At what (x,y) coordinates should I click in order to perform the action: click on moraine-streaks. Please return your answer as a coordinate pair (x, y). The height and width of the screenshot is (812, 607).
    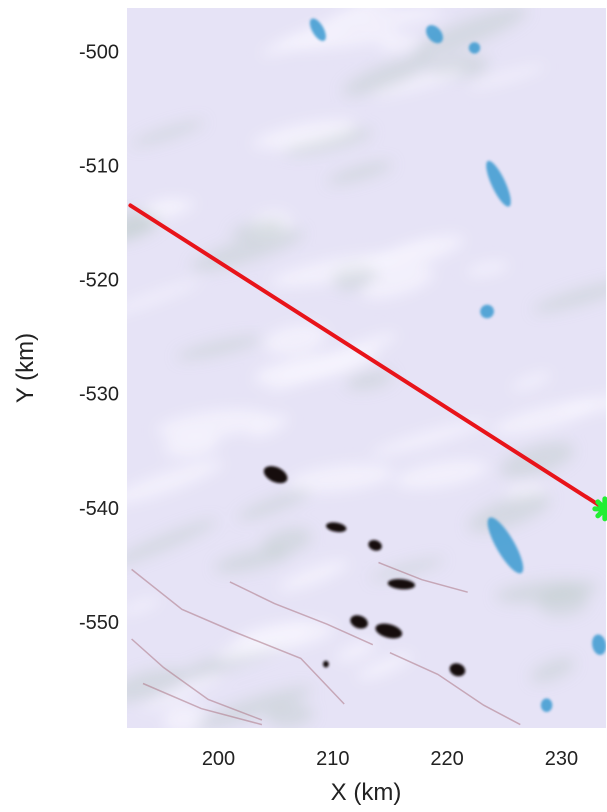
    Looking at the image, I should click on (326, 643).